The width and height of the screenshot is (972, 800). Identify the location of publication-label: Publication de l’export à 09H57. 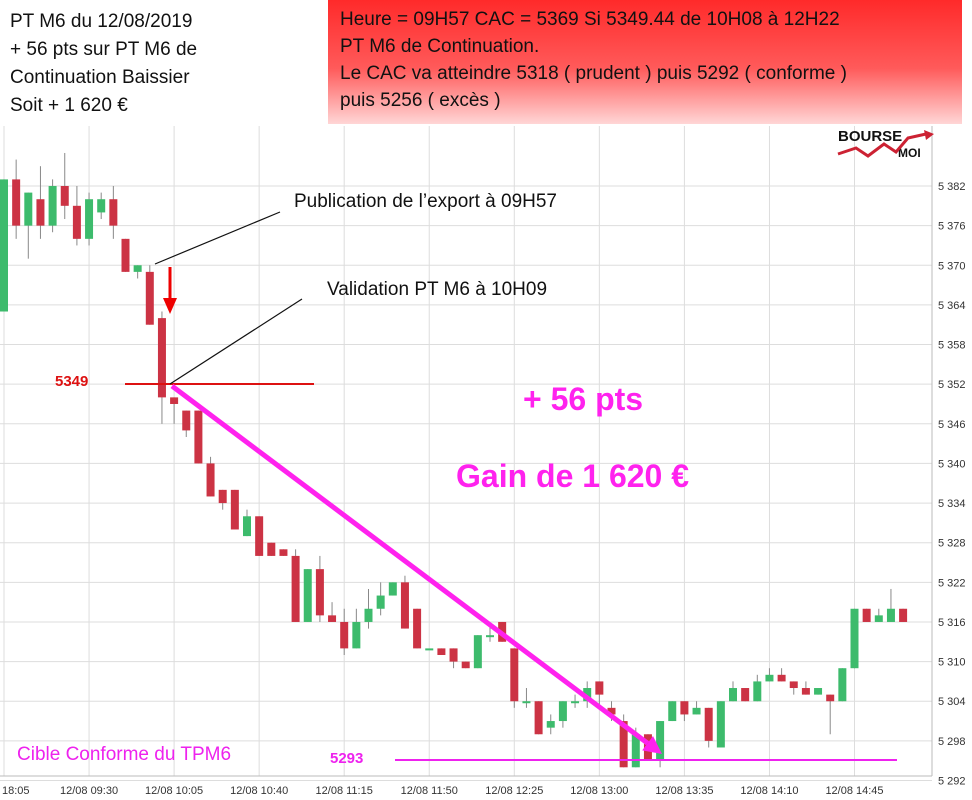
(425, 201).